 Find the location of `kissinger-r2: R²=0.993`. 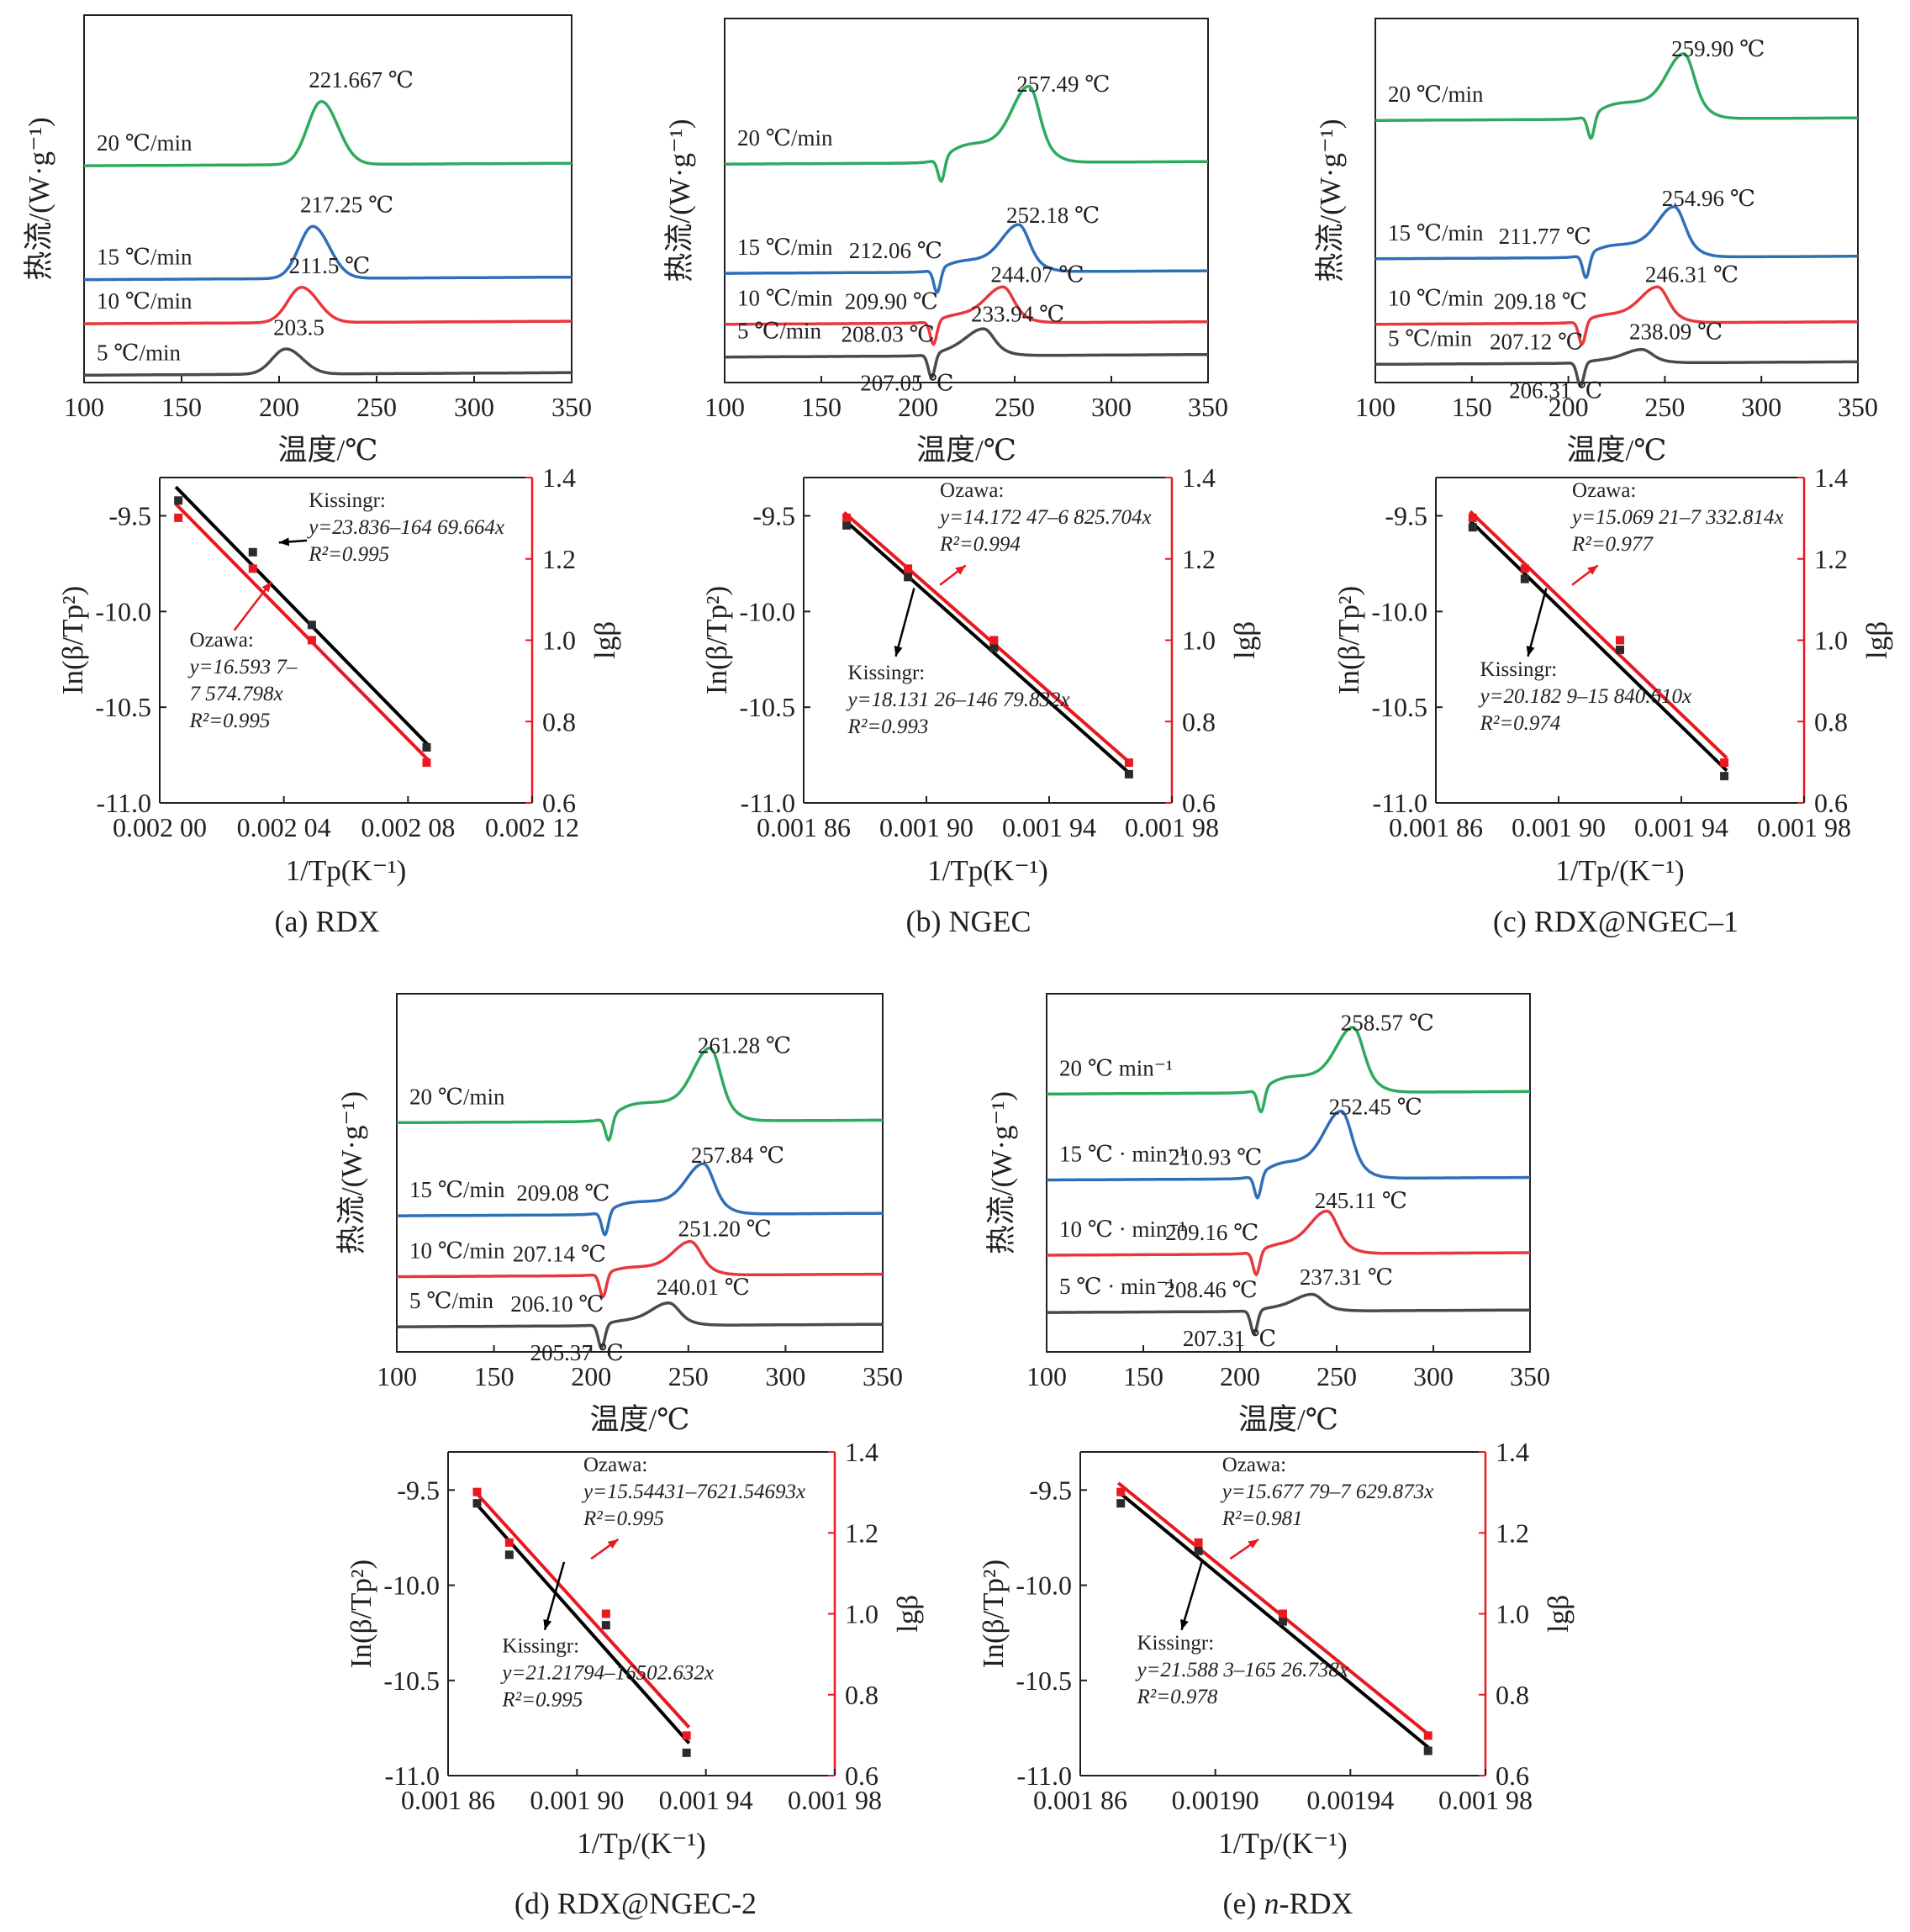

kissinger-r2: R²=0.993 is located at coordinates (888, 726).